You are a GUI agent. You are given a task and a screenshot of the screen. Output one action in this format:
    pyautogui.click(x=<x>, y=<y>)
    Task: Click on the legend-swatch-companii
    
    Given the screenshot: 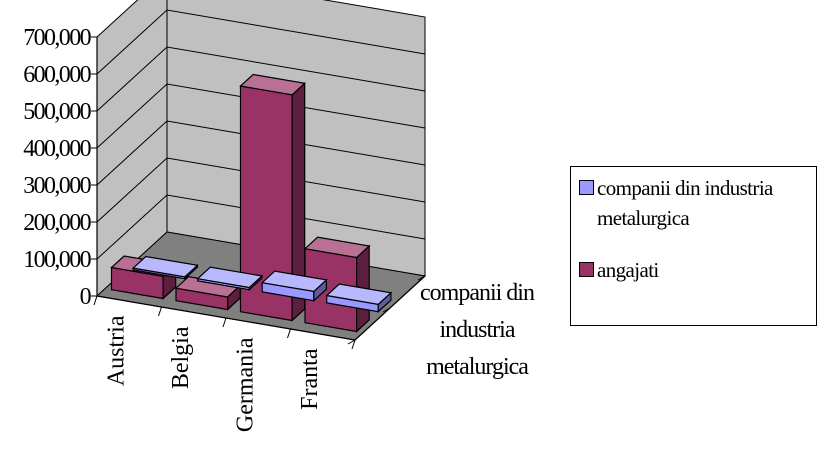 What is the action you would take?
    pyautogui.click(x=586, y=187)
    